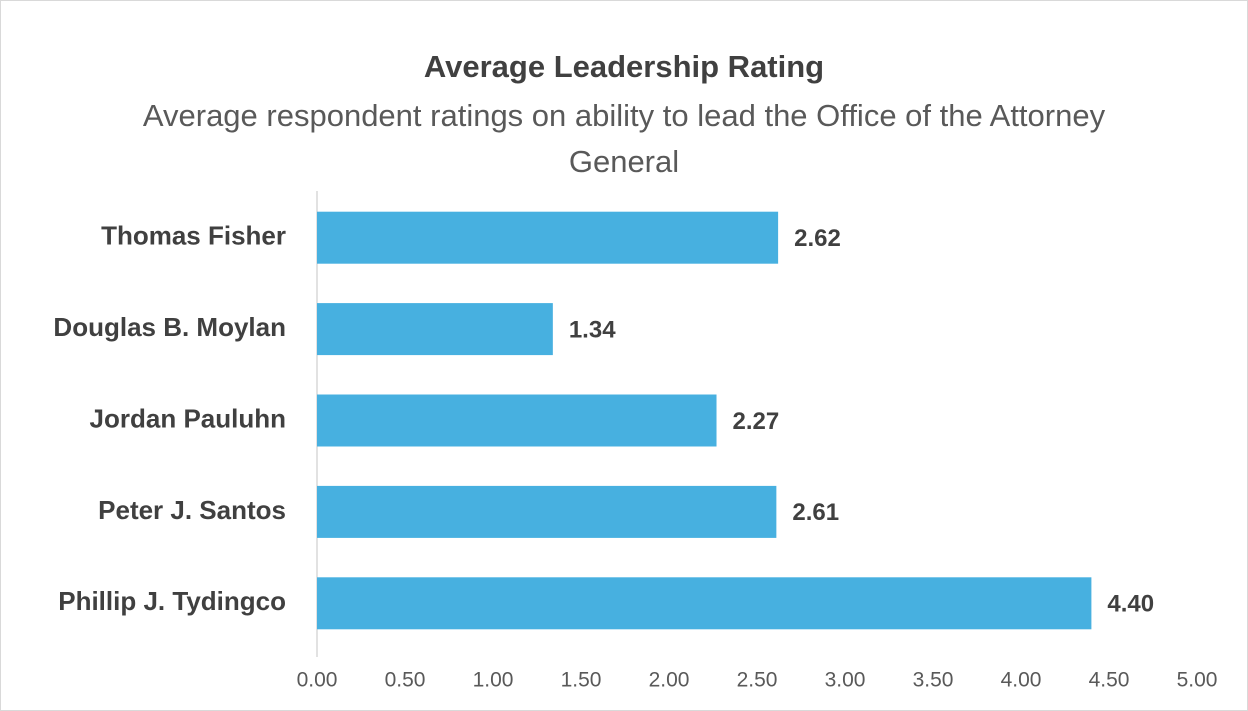 The image size is (1248, 711). Describe the element at coordinates (1109, 680) in the screenshot. I see `x-tick-label: 4.50` at that location.